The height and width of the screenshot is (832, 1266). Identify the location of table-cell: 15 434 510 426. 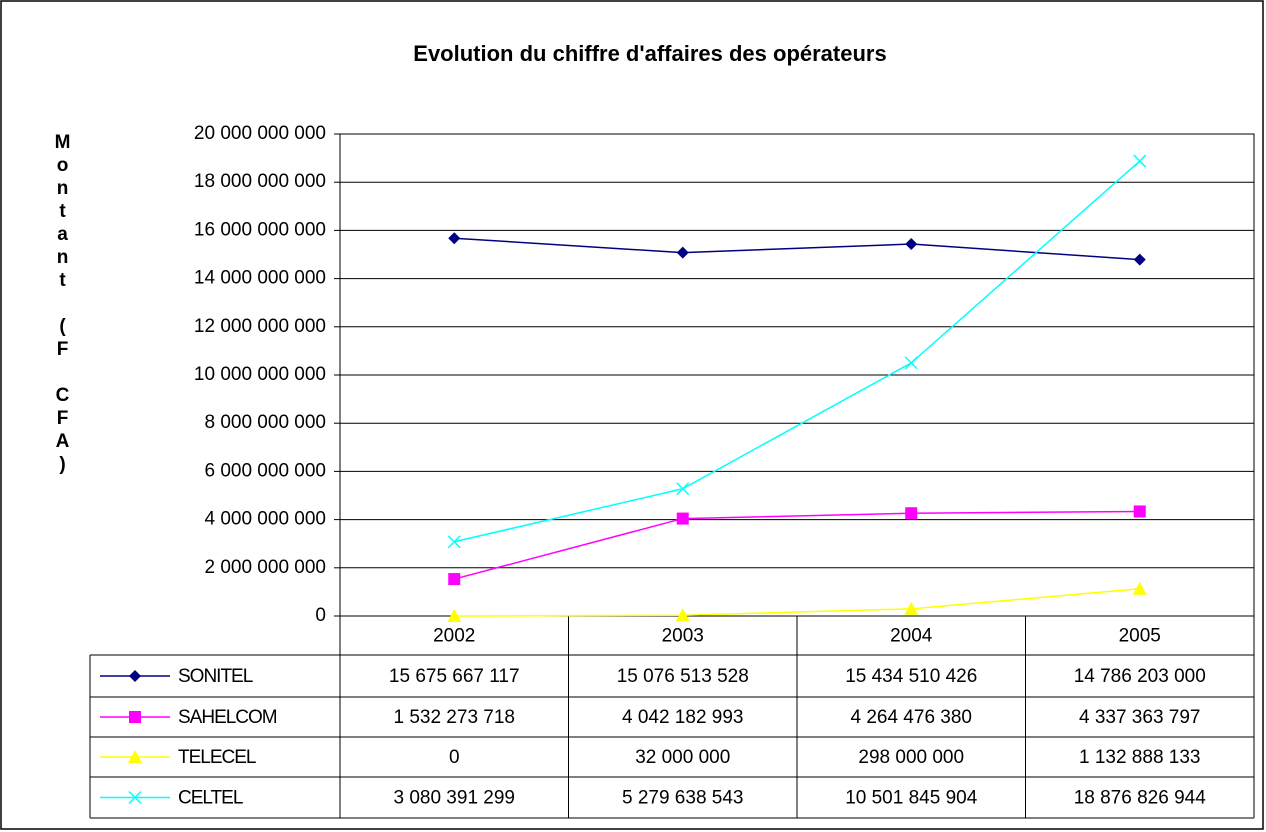
(911, 676).